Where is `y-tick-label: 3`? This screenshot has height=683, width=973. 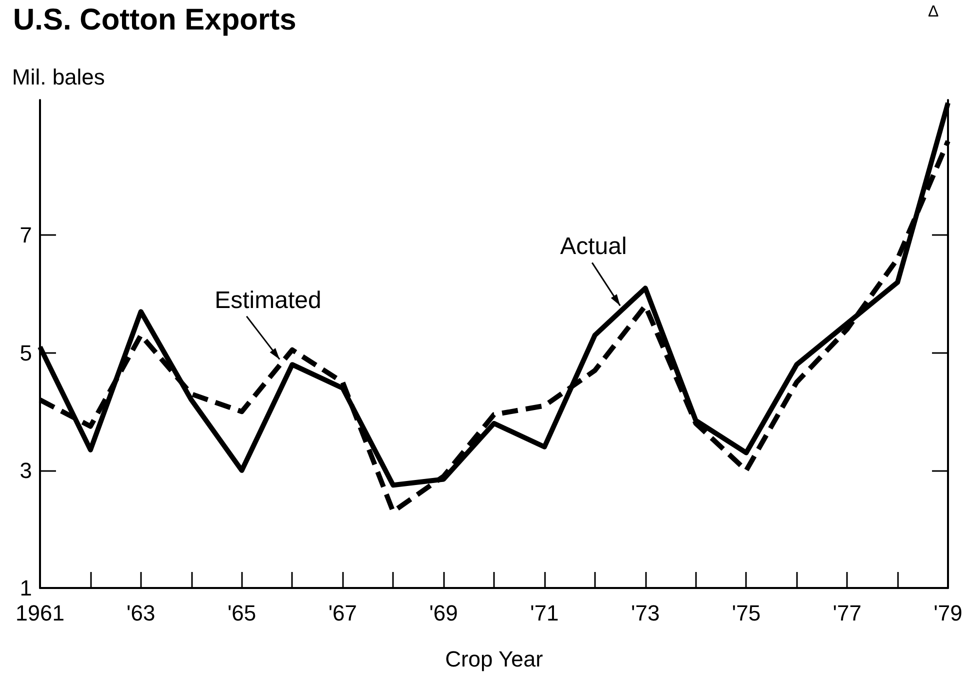
y-tick-label: 3 is located at coordinates (26, 470).